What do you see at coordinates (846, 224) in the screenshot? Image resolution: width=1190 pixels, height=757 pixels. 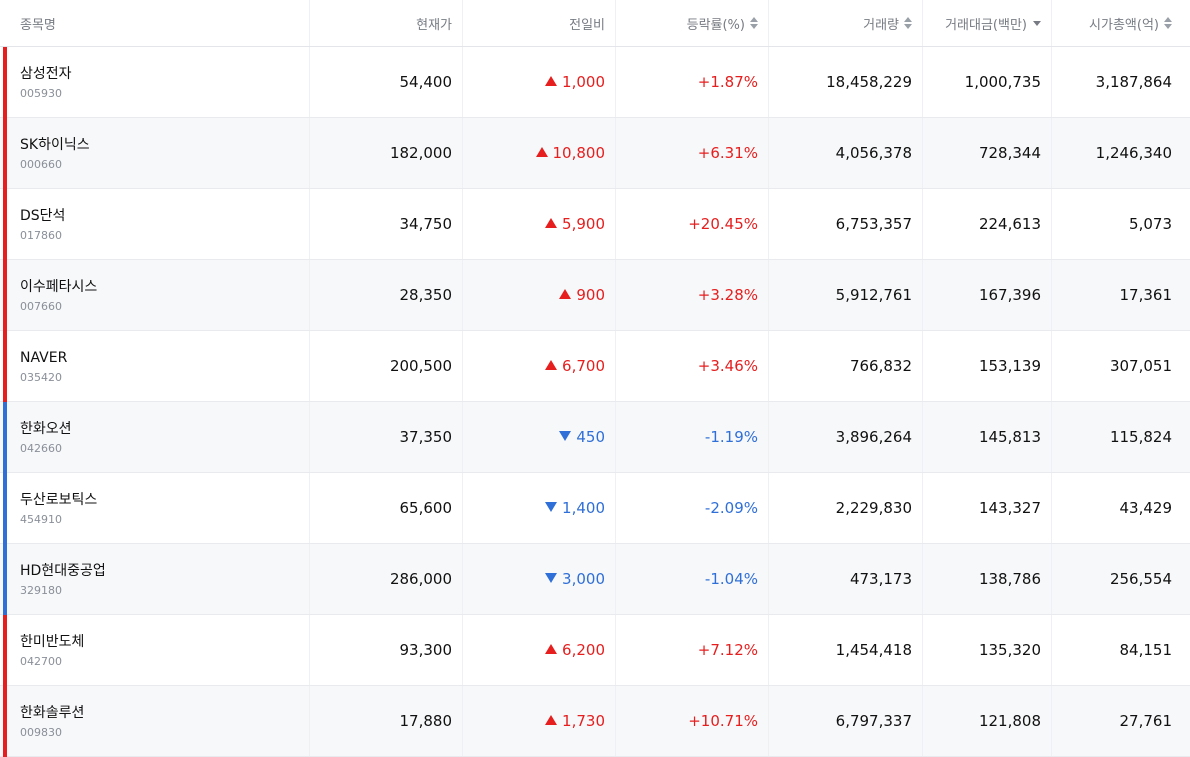 I see `volume-cell: 6,753,357` at bounding box center [846, 224].